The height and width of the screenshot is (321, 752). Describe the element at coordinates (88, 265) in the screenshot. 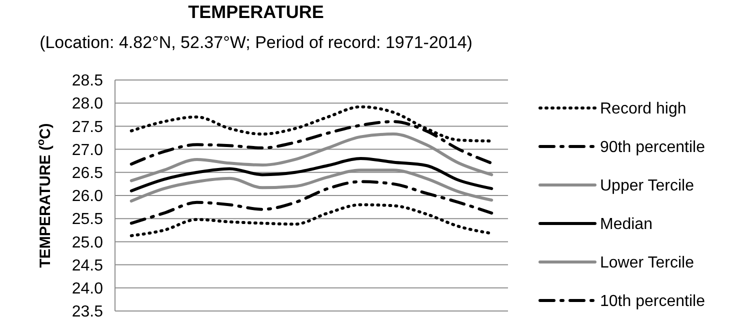

I see `y-tick-label: 24.5` at that location.